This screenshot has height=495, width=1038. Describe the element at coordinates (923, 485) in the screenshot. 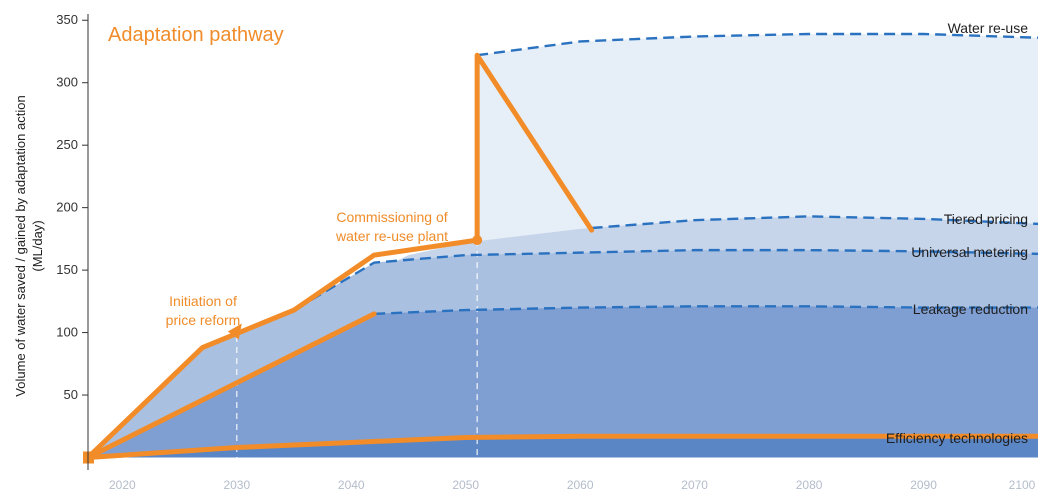

I see `x-tick-label: 2090` at that location.